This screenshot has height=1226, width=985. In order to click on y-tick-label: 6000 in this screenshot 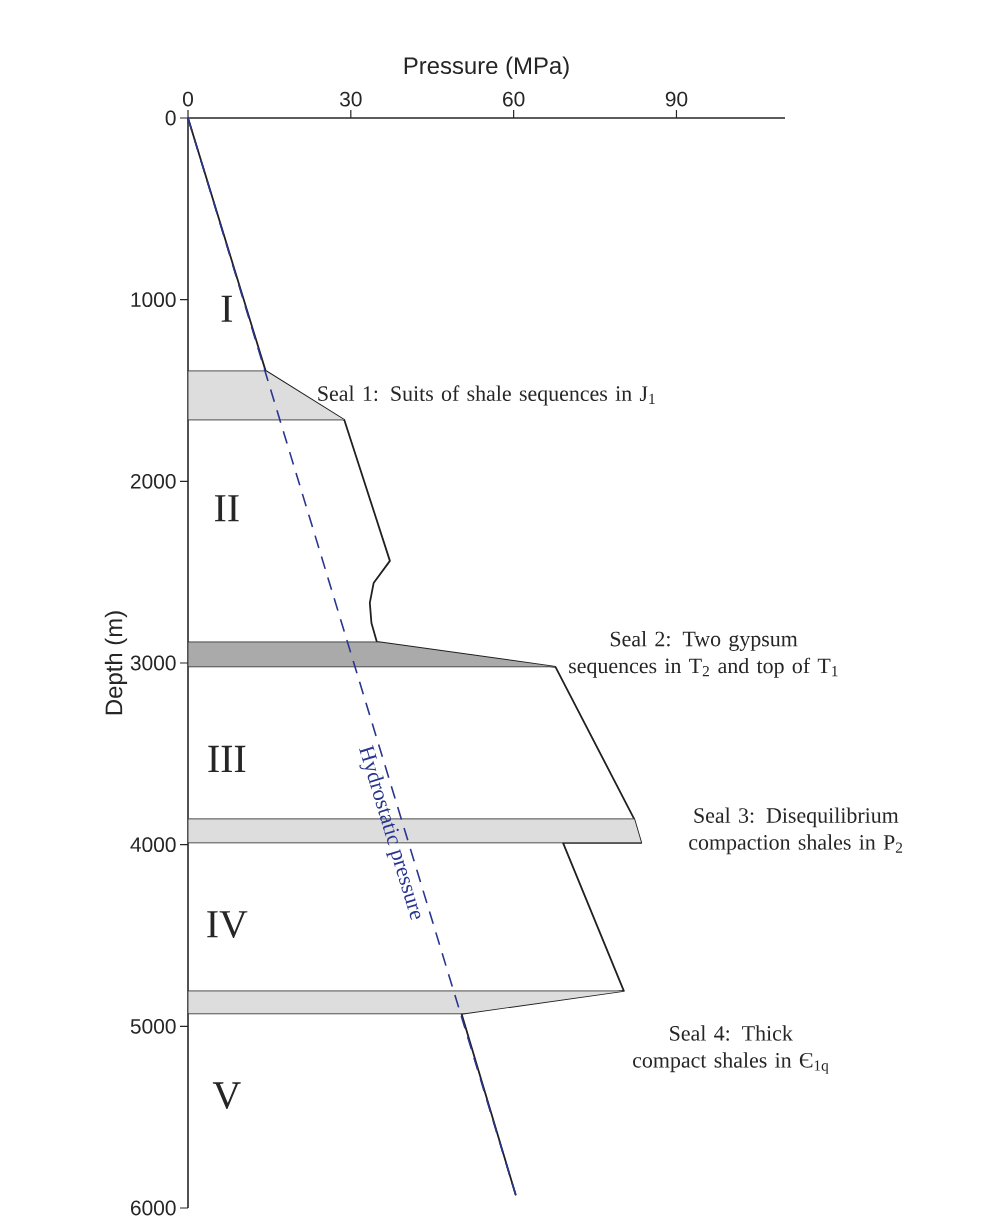, I will do `click(153, 1208)`.